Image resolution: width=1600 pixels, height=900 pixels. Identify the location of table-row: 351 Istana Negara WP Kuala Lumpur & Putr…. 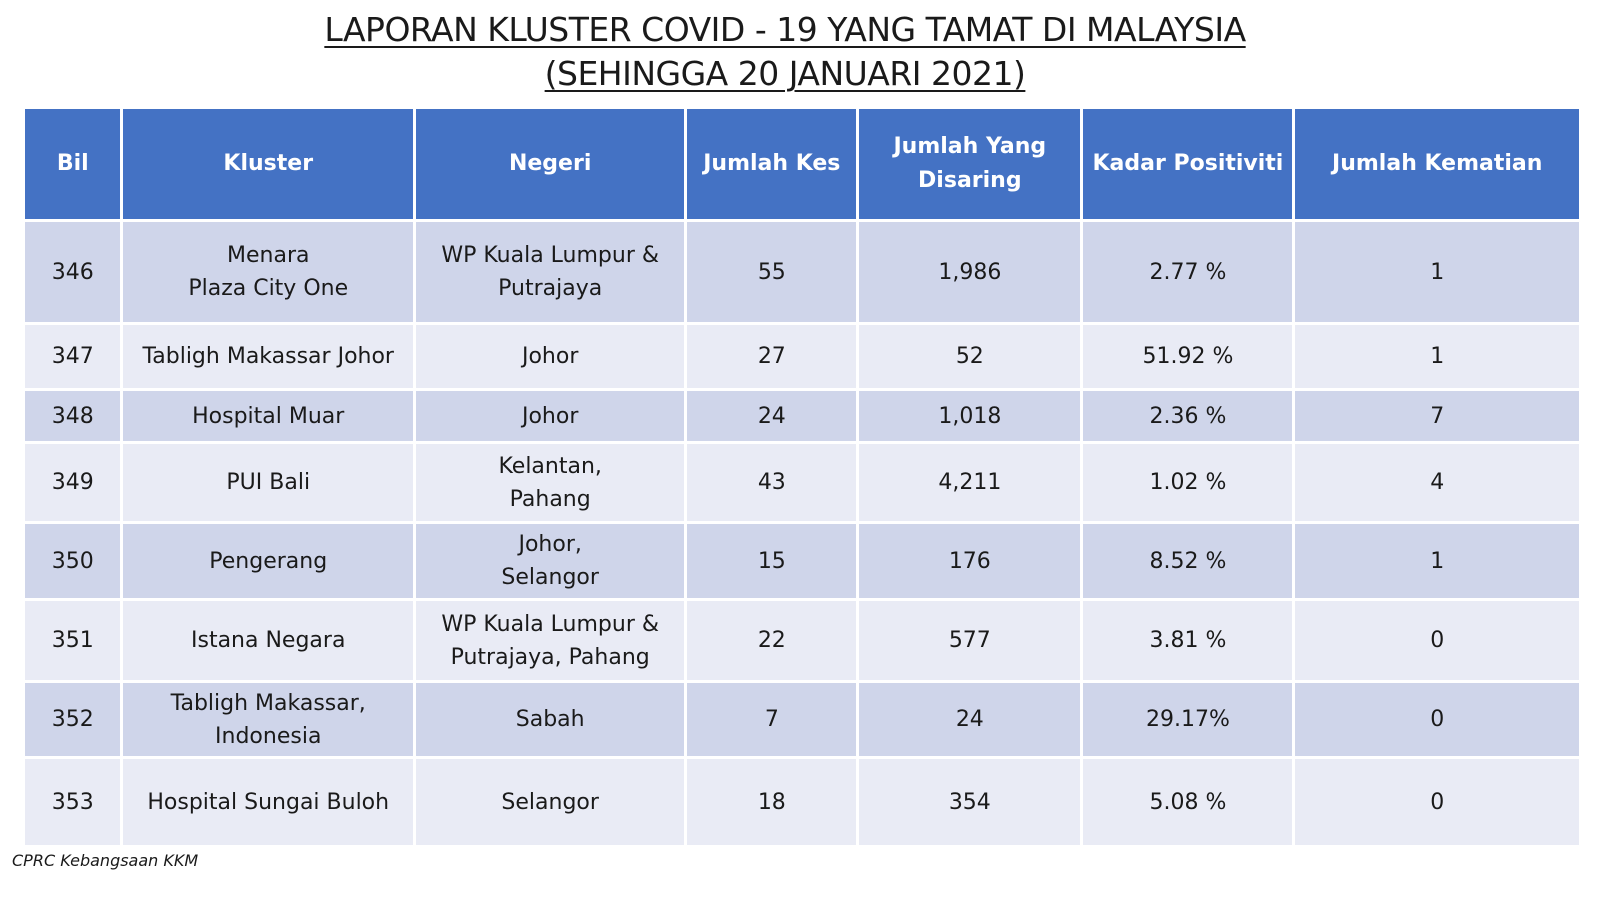
(802, 640).